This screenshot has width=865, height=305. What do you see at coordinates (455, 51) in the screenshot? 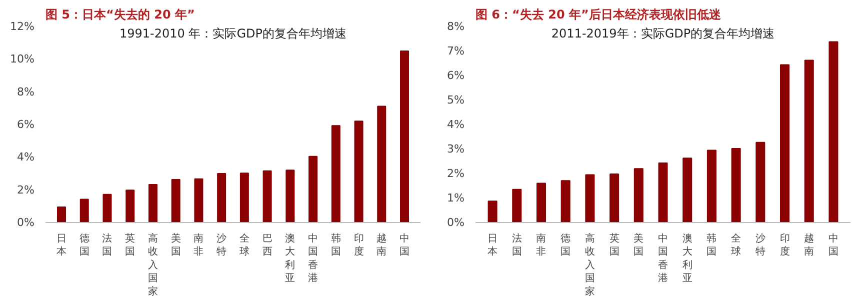
I see `y-tick-label: 7%` at bounding box center [455, 51].